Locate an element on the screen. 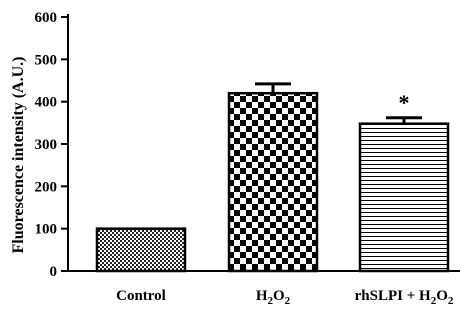 Image resolution: width=468 pixels, height=334 pixels. y-axis: 0 100 200 300 400 500 600 is located at coordinates (52, 145).